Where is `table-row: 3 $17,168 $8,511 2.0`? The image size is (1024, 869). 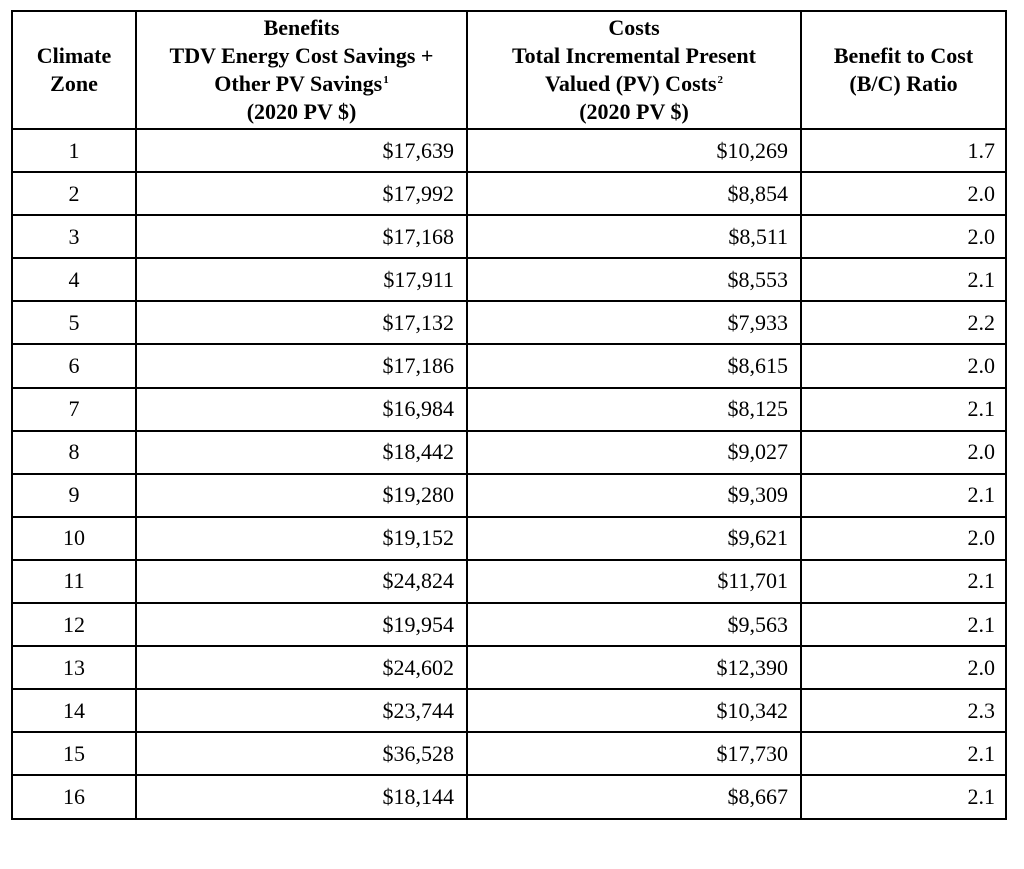
table-row: 3 $17,168 $8,511 2.0 is located at coordinates (509, 237).